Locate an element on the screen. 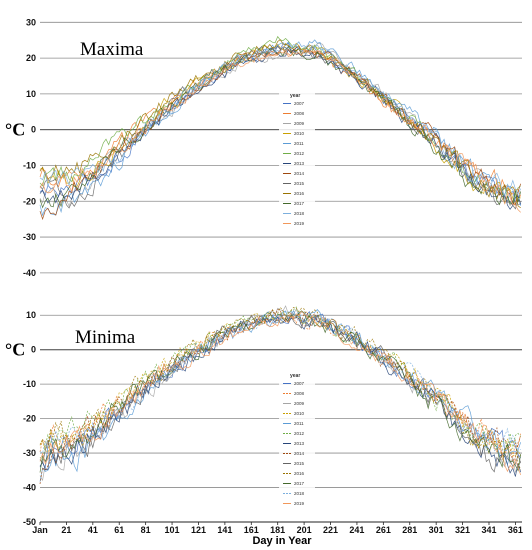 The image size is (532, 550). x-tick-label: 81 is located at coordinates (146, 530).